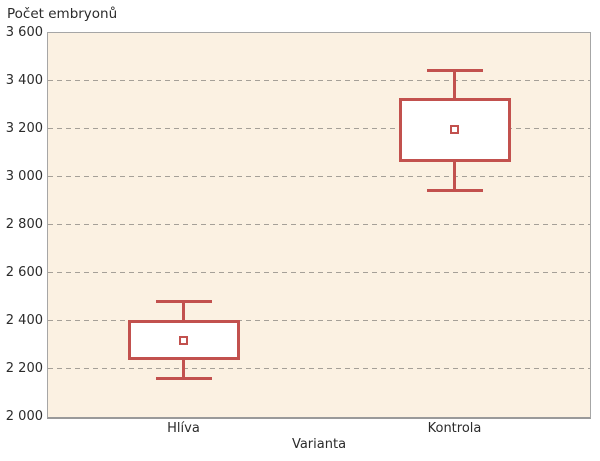 This screenshot has height=461, width=600. Describe the element at coordinates (454, 175) in the screenshot. I see `boxplot-kontrola-lower-whisker-stem` at that location.